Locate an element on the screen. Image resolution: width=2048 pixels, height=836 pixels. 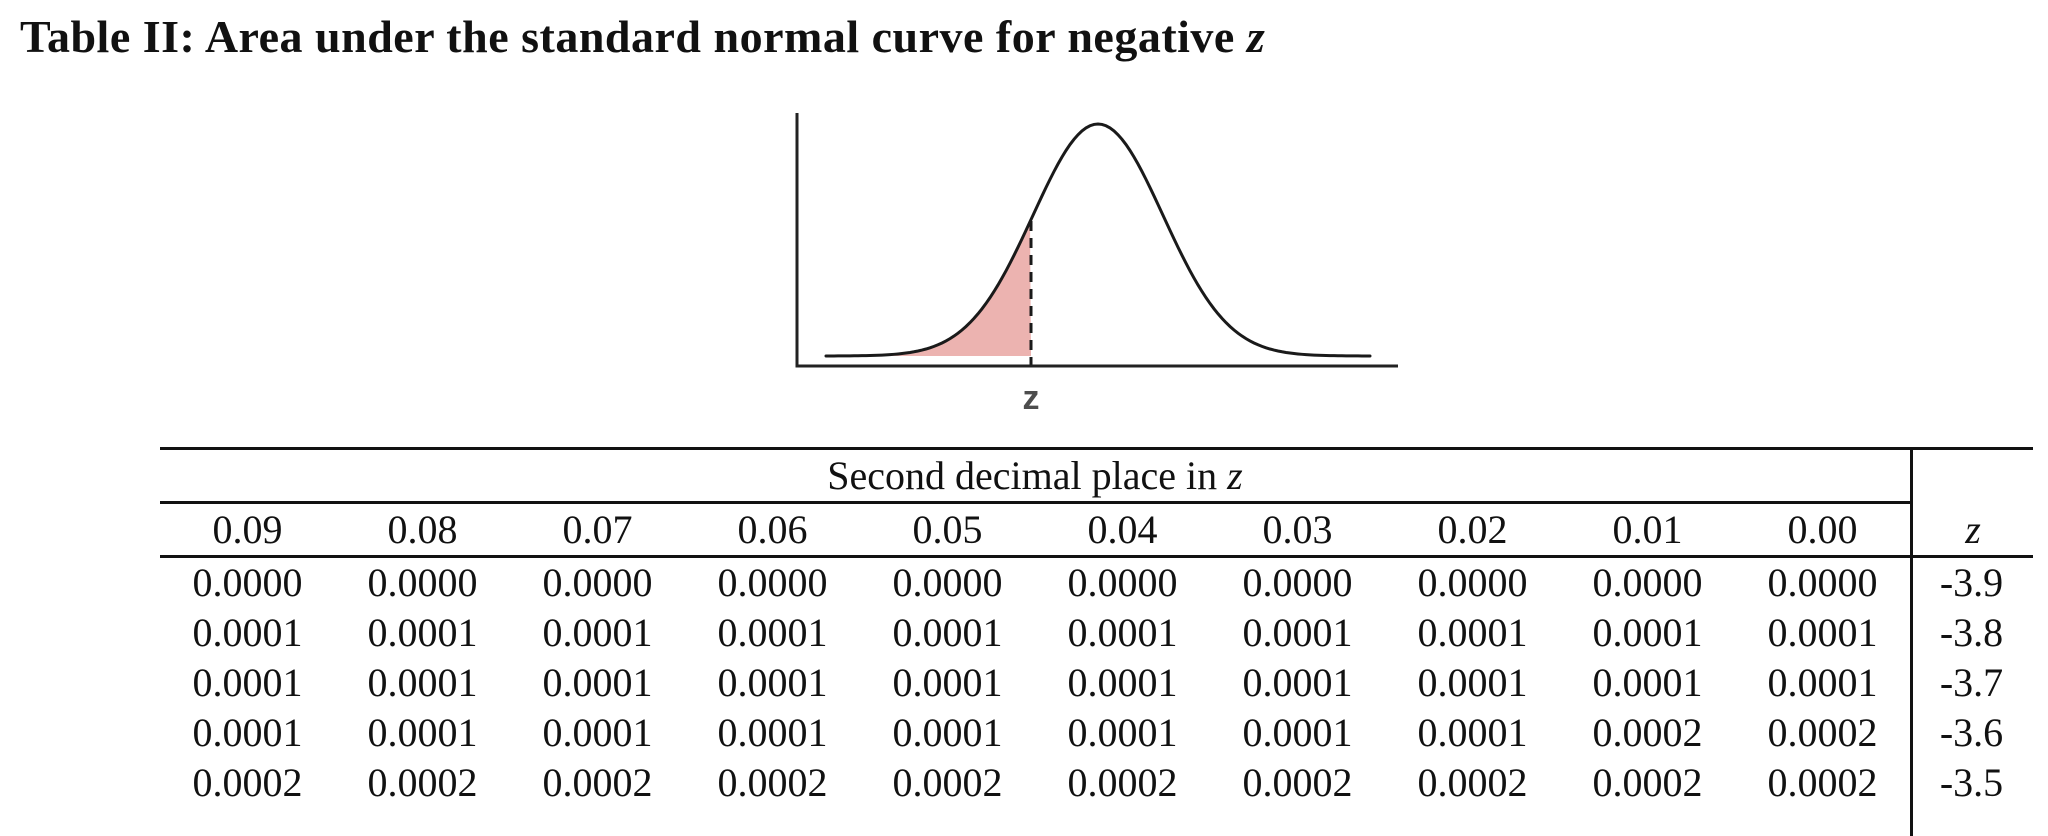
col-header: 0.04 is located at coordinates (1122, 529).